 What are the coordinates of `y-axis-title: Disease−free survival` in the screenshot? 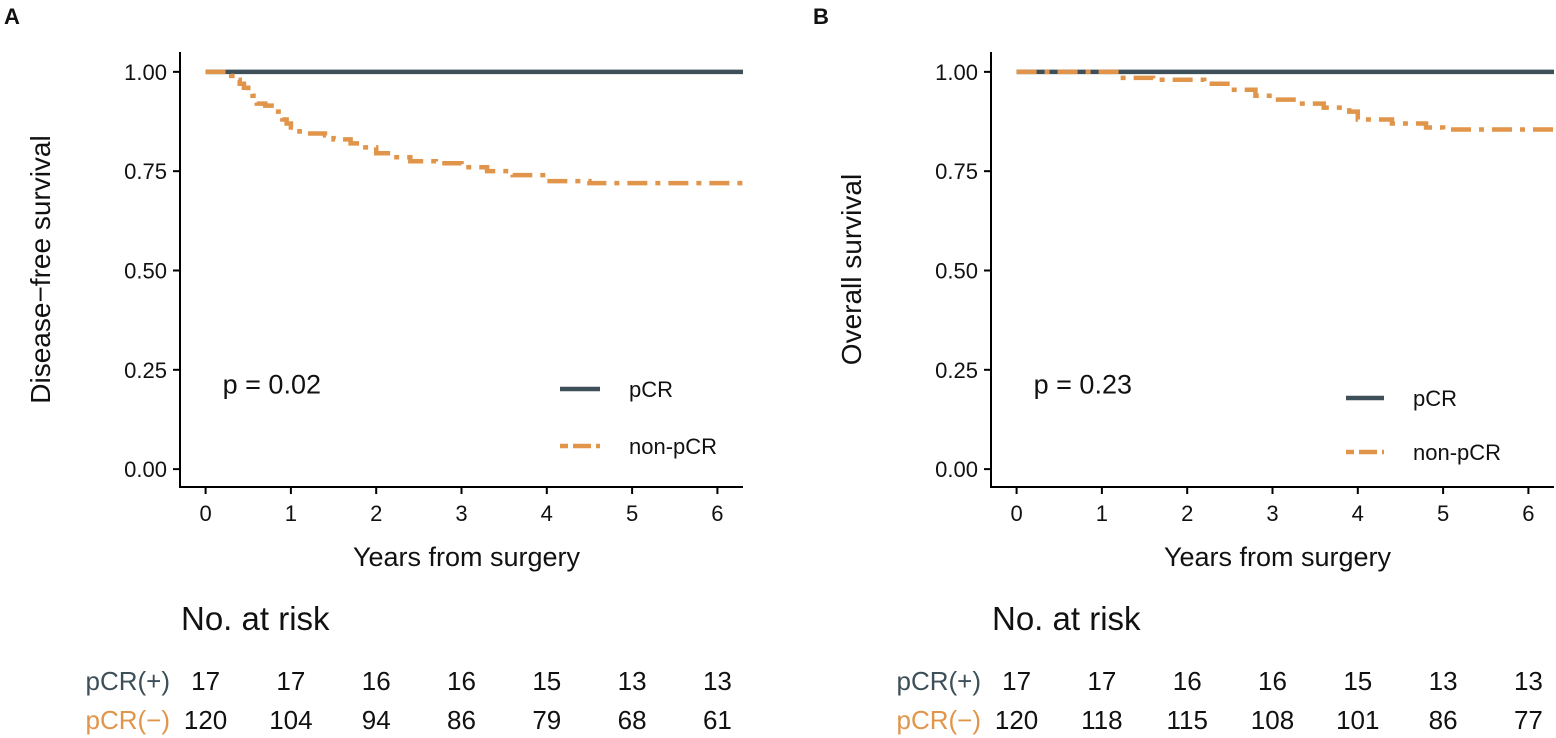 It's located at (40, 269).